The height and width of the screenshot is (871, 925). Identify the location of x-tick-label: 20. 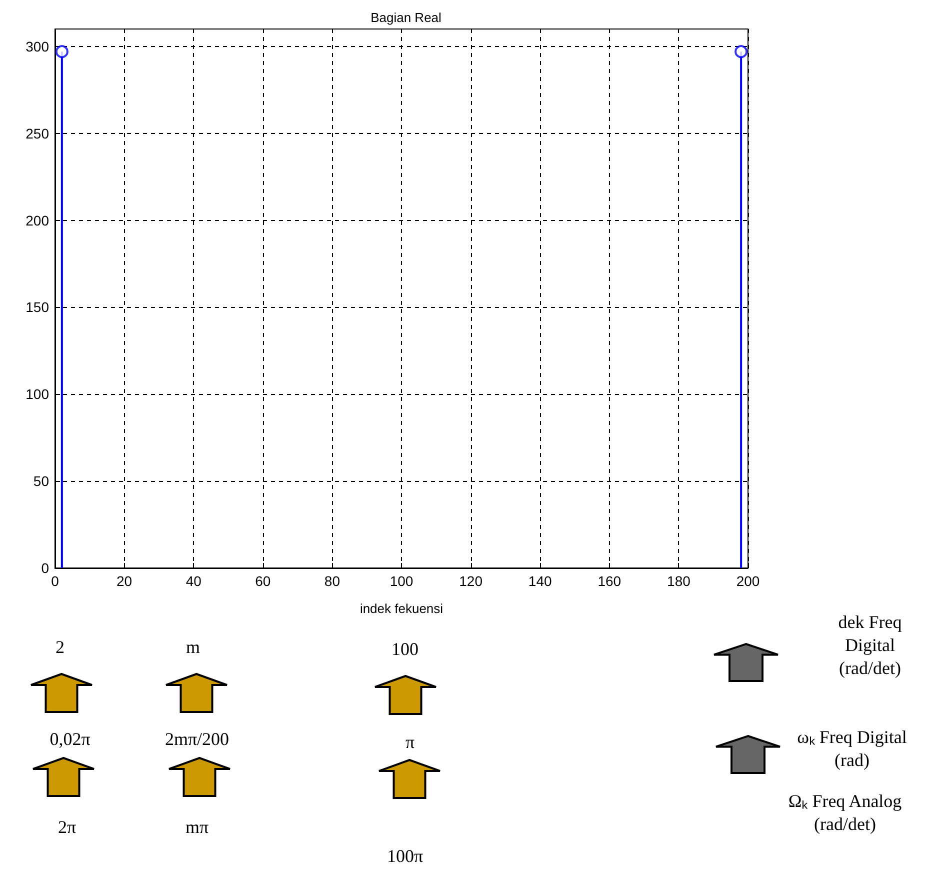
(124, 581).